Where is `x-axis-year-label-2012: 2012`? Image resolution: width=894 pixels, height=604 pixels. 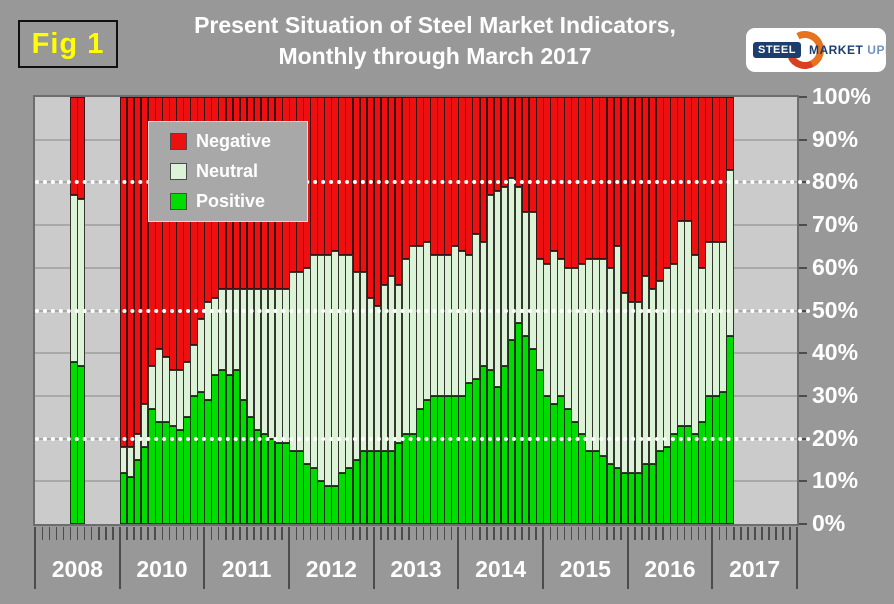
x-axis-year-label-2012: 2012 is located at coordinates (331, 569).